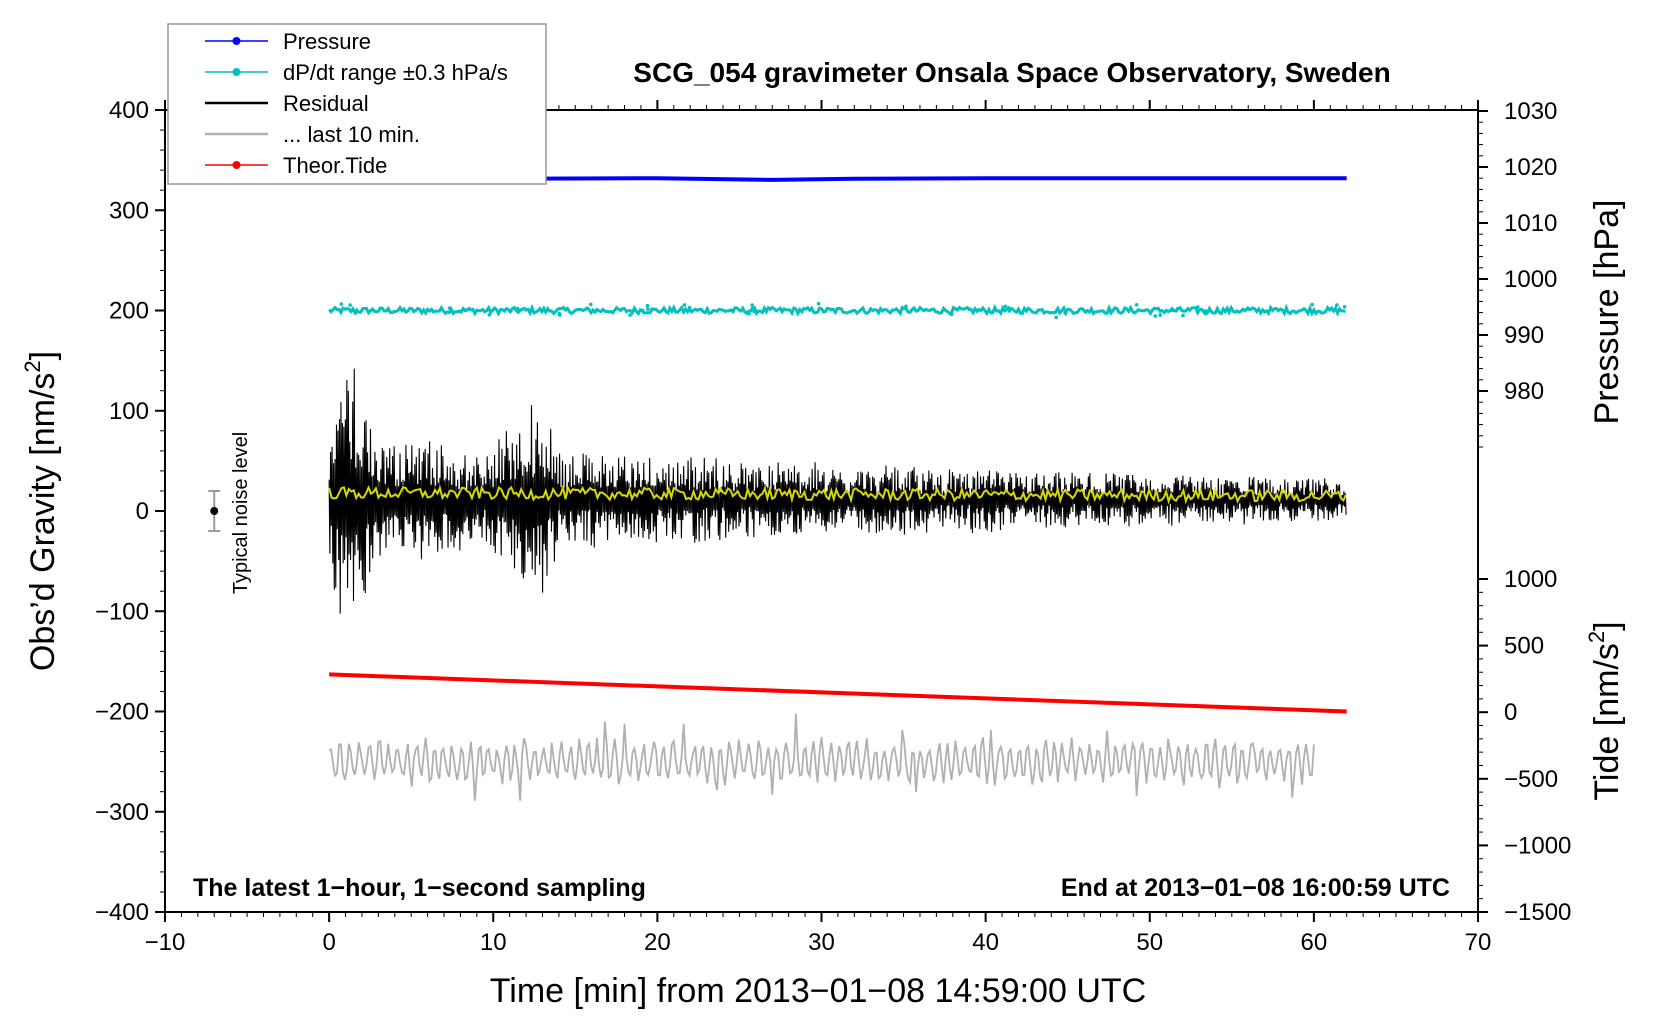 The width and height of the screenshot is (1660, 1020). Describe the element at coordinates (142, 511) in the screenshot. I see `y-tick-label: 0` at that location.